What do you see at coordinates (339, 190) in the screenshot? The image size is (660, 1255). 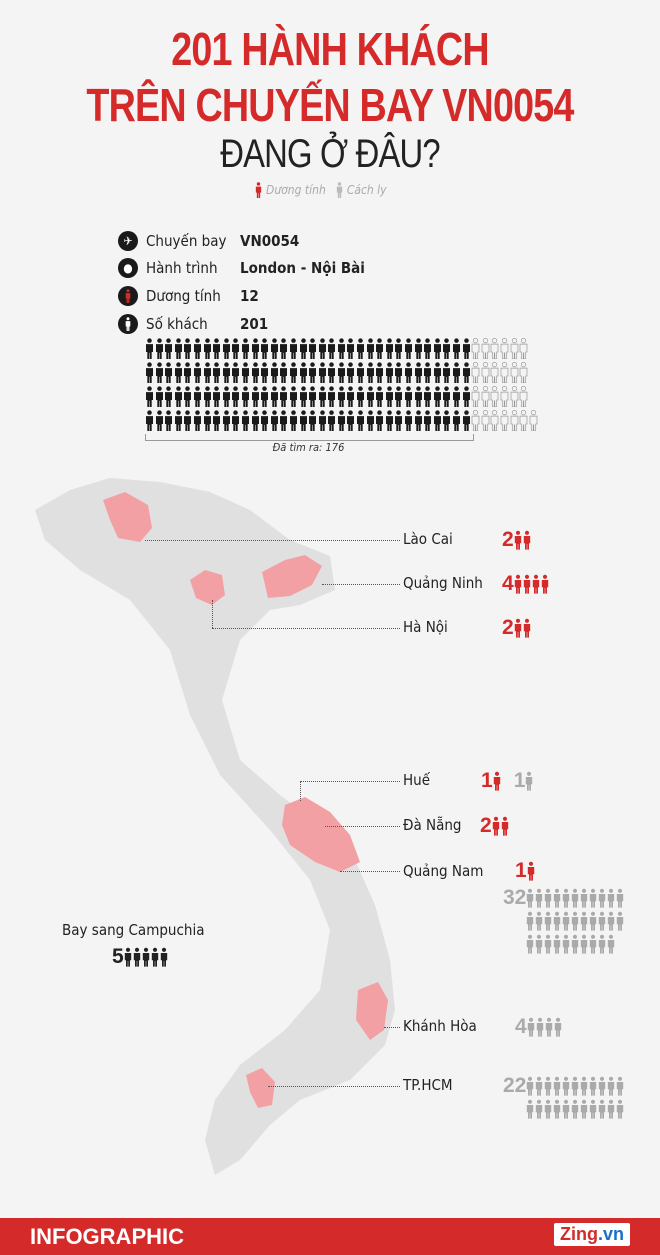 I see `person-gray-icon` at bounding box center [339, 190].